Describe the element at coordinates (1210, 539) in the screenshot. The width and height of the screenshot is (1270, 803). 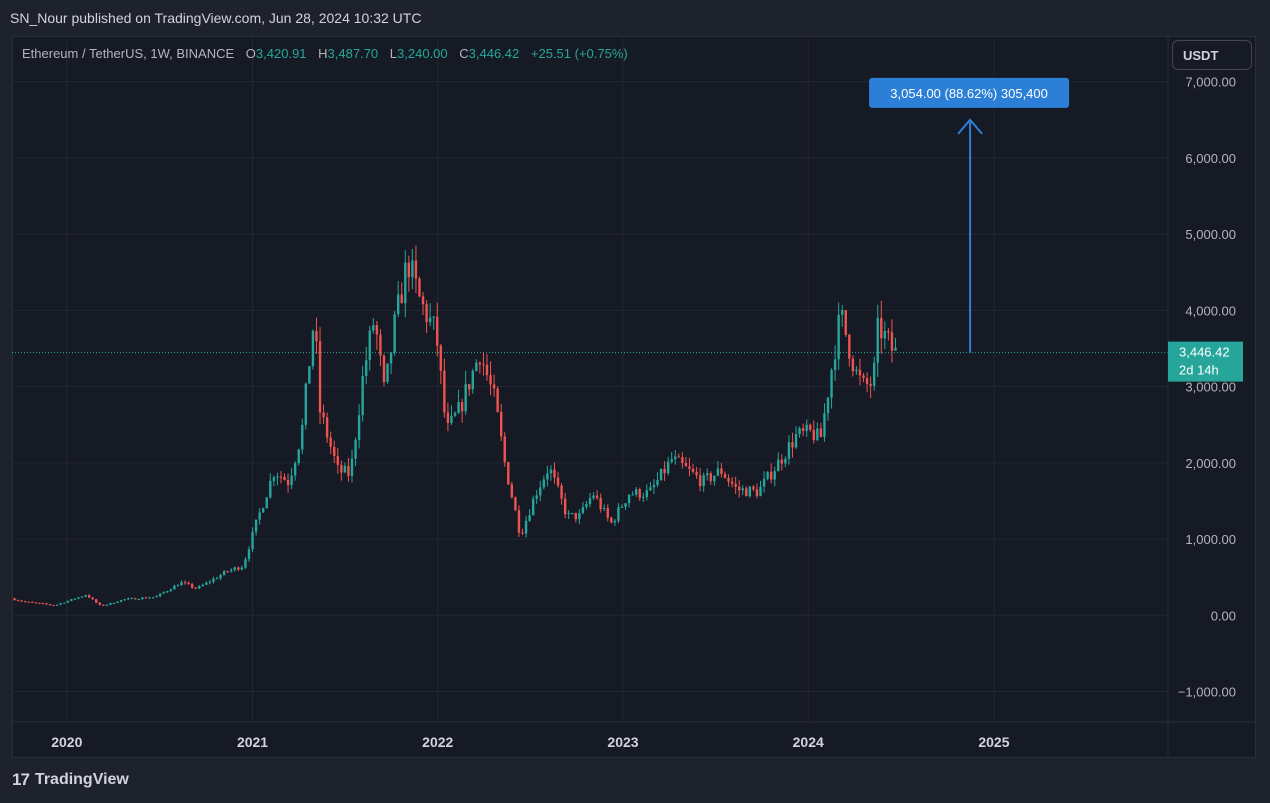
I see `y-tick-label: 1,000.00` at that location.